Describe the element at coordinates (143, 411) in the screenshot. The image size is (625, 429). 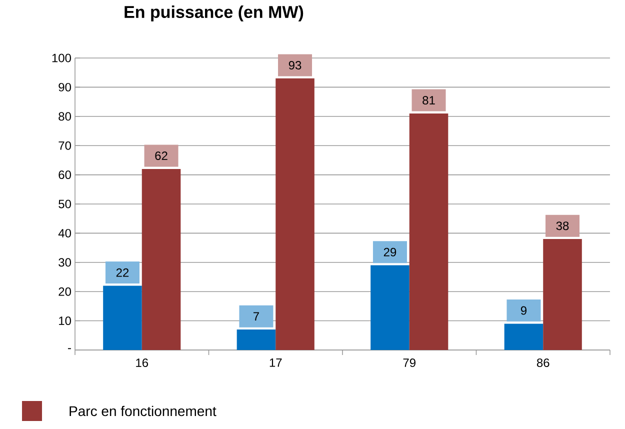
I see `legend-label: Parc en fonctionnement` at that location.